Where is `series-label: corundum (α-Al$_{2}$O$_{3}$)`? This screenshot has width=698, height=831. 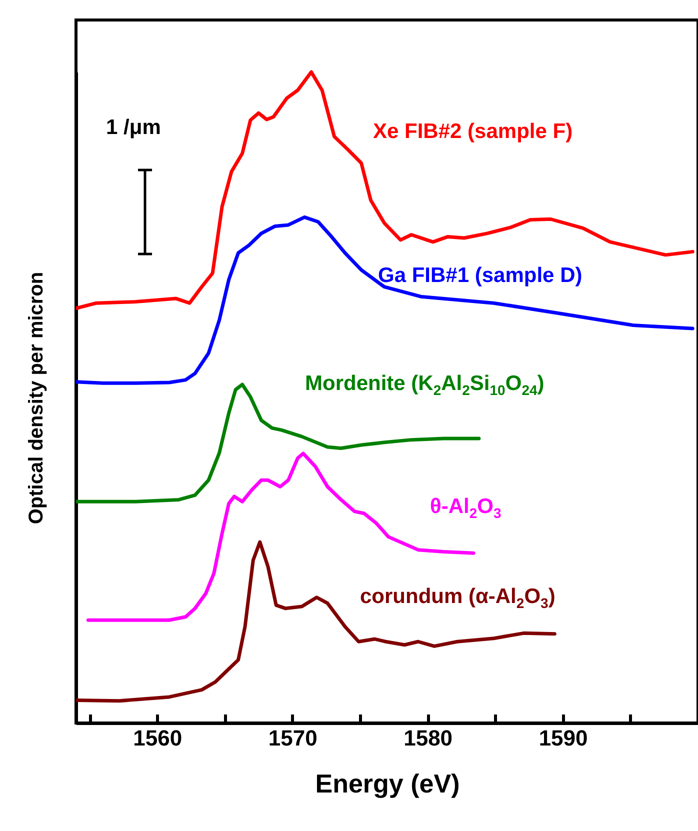 series-label: corundum (α-Al$_{2}$O$_{3}$) is located at coordinates (458, 598).